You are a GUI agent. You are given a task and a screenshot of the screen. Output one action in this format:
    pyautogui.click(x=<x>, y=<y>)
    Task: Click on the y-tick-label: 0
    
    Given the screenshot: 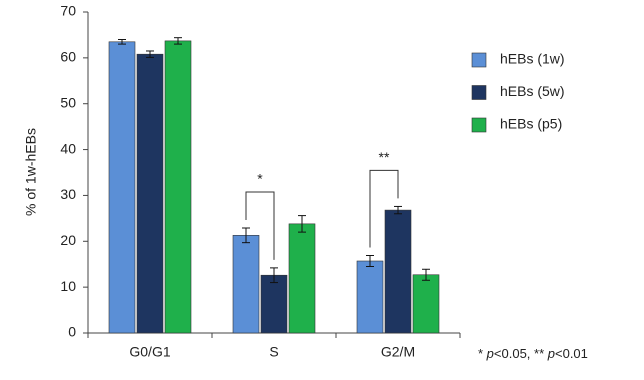 What is the action you would take?
    pyautogui.click(x=72, y=332)
    